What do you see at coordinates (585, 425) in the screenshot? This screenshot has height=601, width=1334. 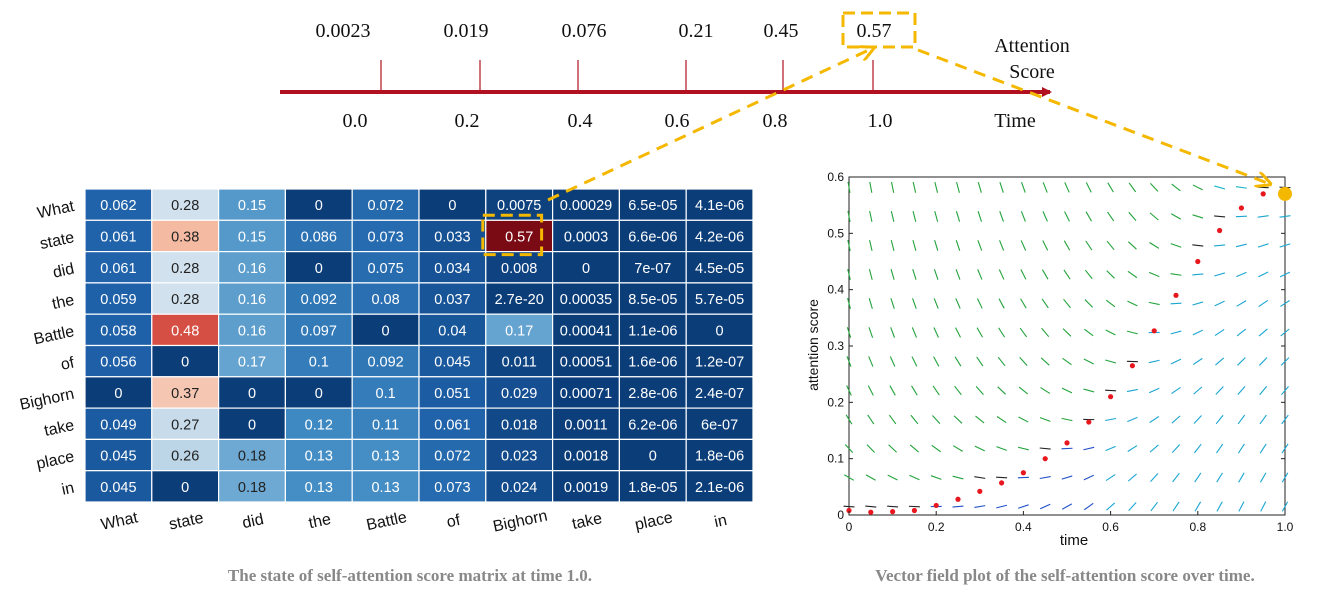 I see `heatmap-cell-value: 0.0011` at bounding box center [585, 425].